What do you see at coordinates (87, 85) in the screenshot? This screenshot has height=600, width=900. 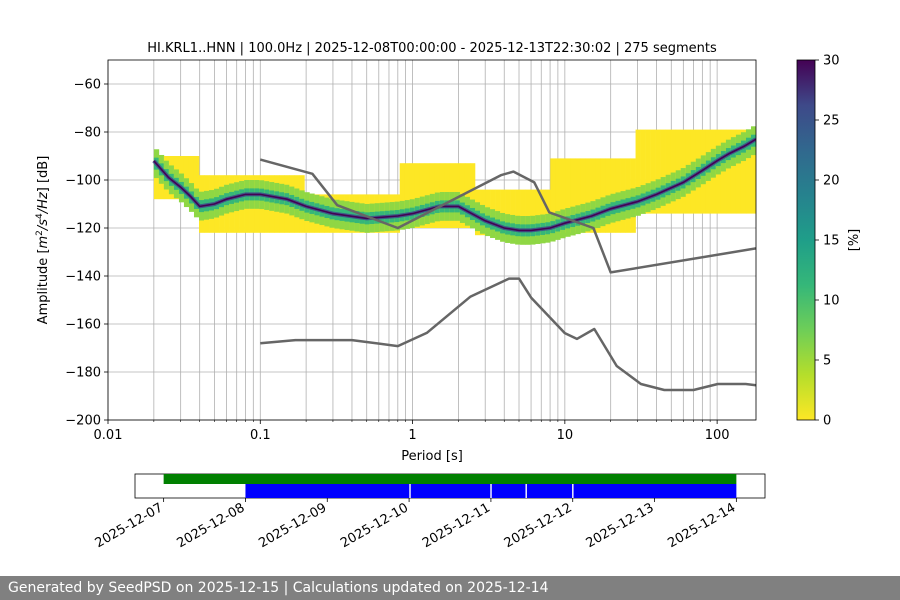 I see `y-tick-label: −60` at bounding box center [87, 85].